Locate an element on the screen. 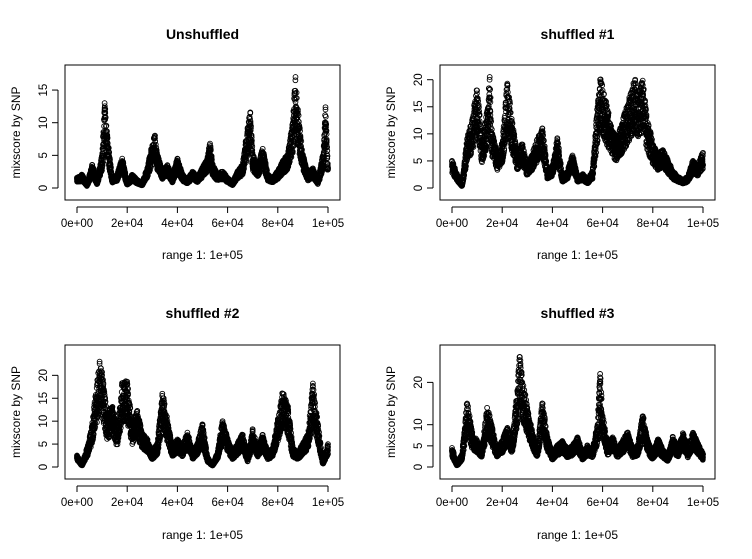 The height and width of the screenshot is (559, 752). chart-title: Unshuffled is located at coordinates (202, 34).